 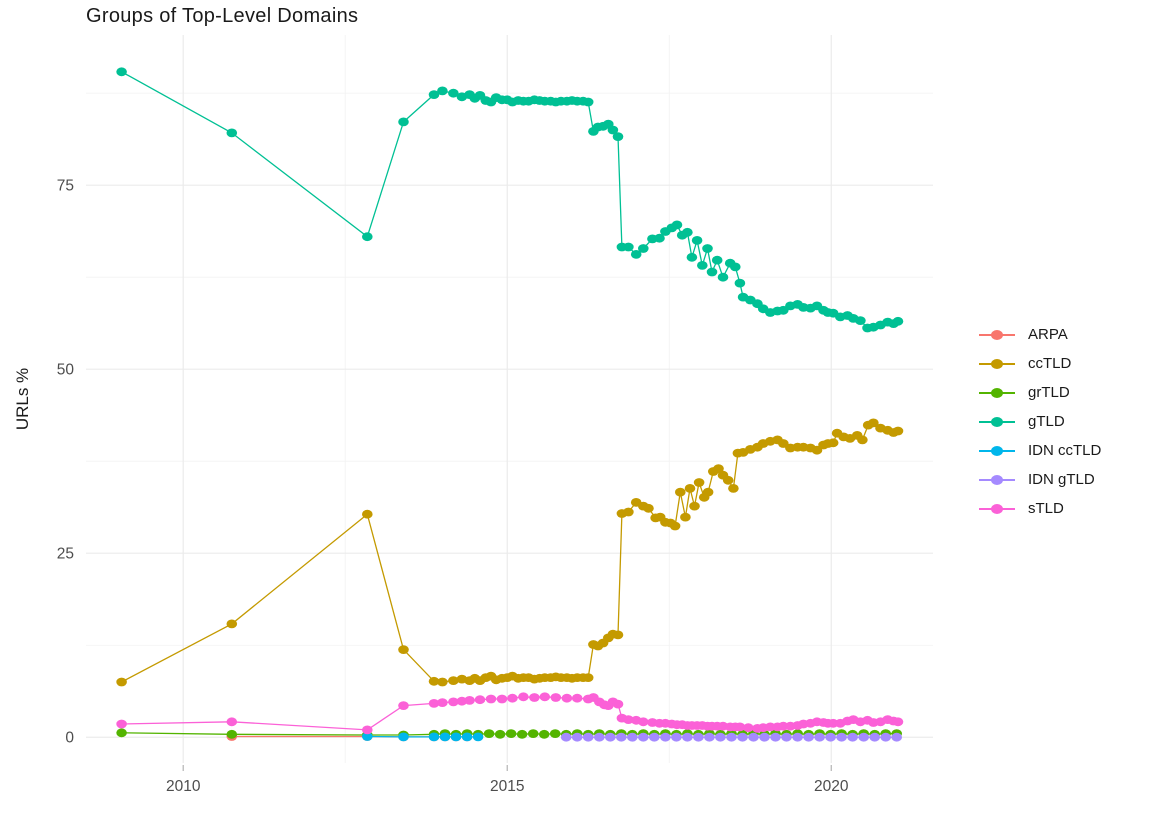 I want to click on legend: ARPA ccTLD grTLD gTLD IDN ccTLD IDN gTLD sTLD, so click(x=1039, y=421).